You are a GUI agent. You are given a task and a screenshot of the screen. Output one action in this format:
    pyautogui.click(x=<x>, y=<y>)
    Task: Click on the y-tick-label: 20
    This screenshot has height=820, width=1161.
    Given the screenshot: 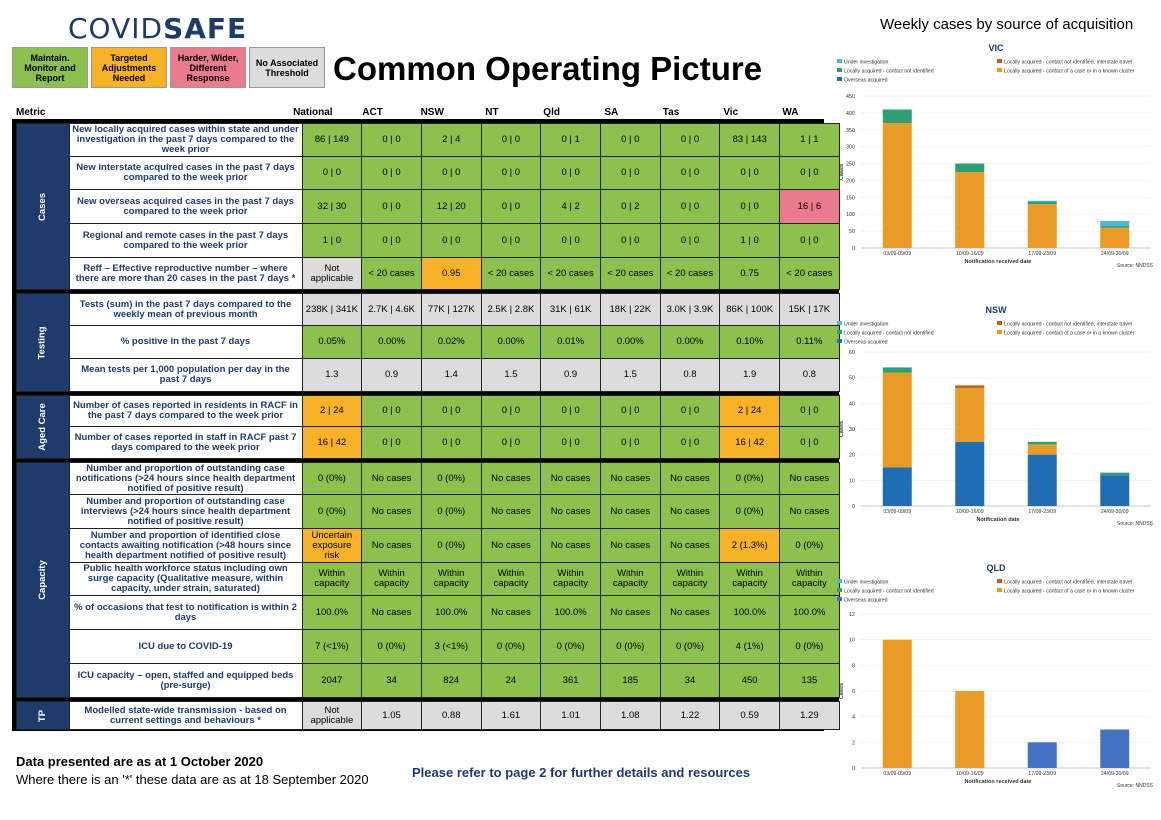 What is the action you would take?
    pyautogui.click(x=852, y=456)
    